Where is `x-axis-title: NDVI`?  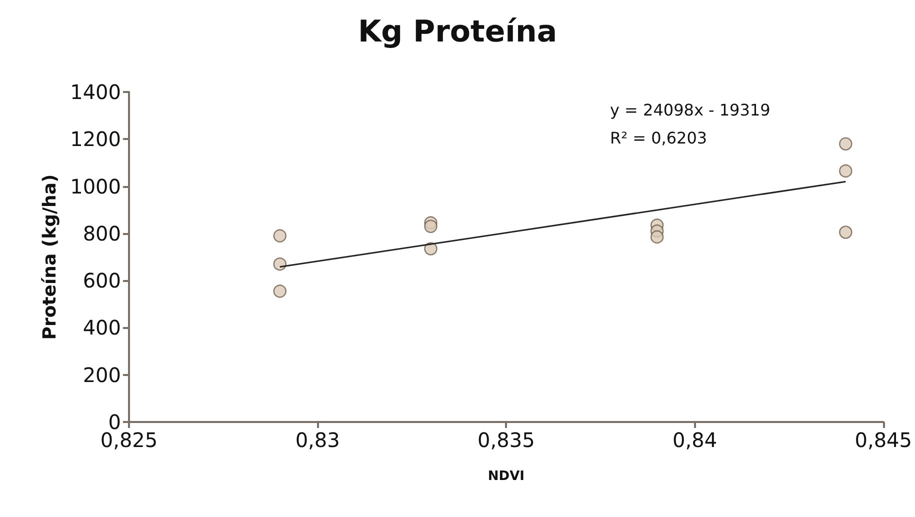
x-axis-title: NDVI is located at coordinates (506, 476).